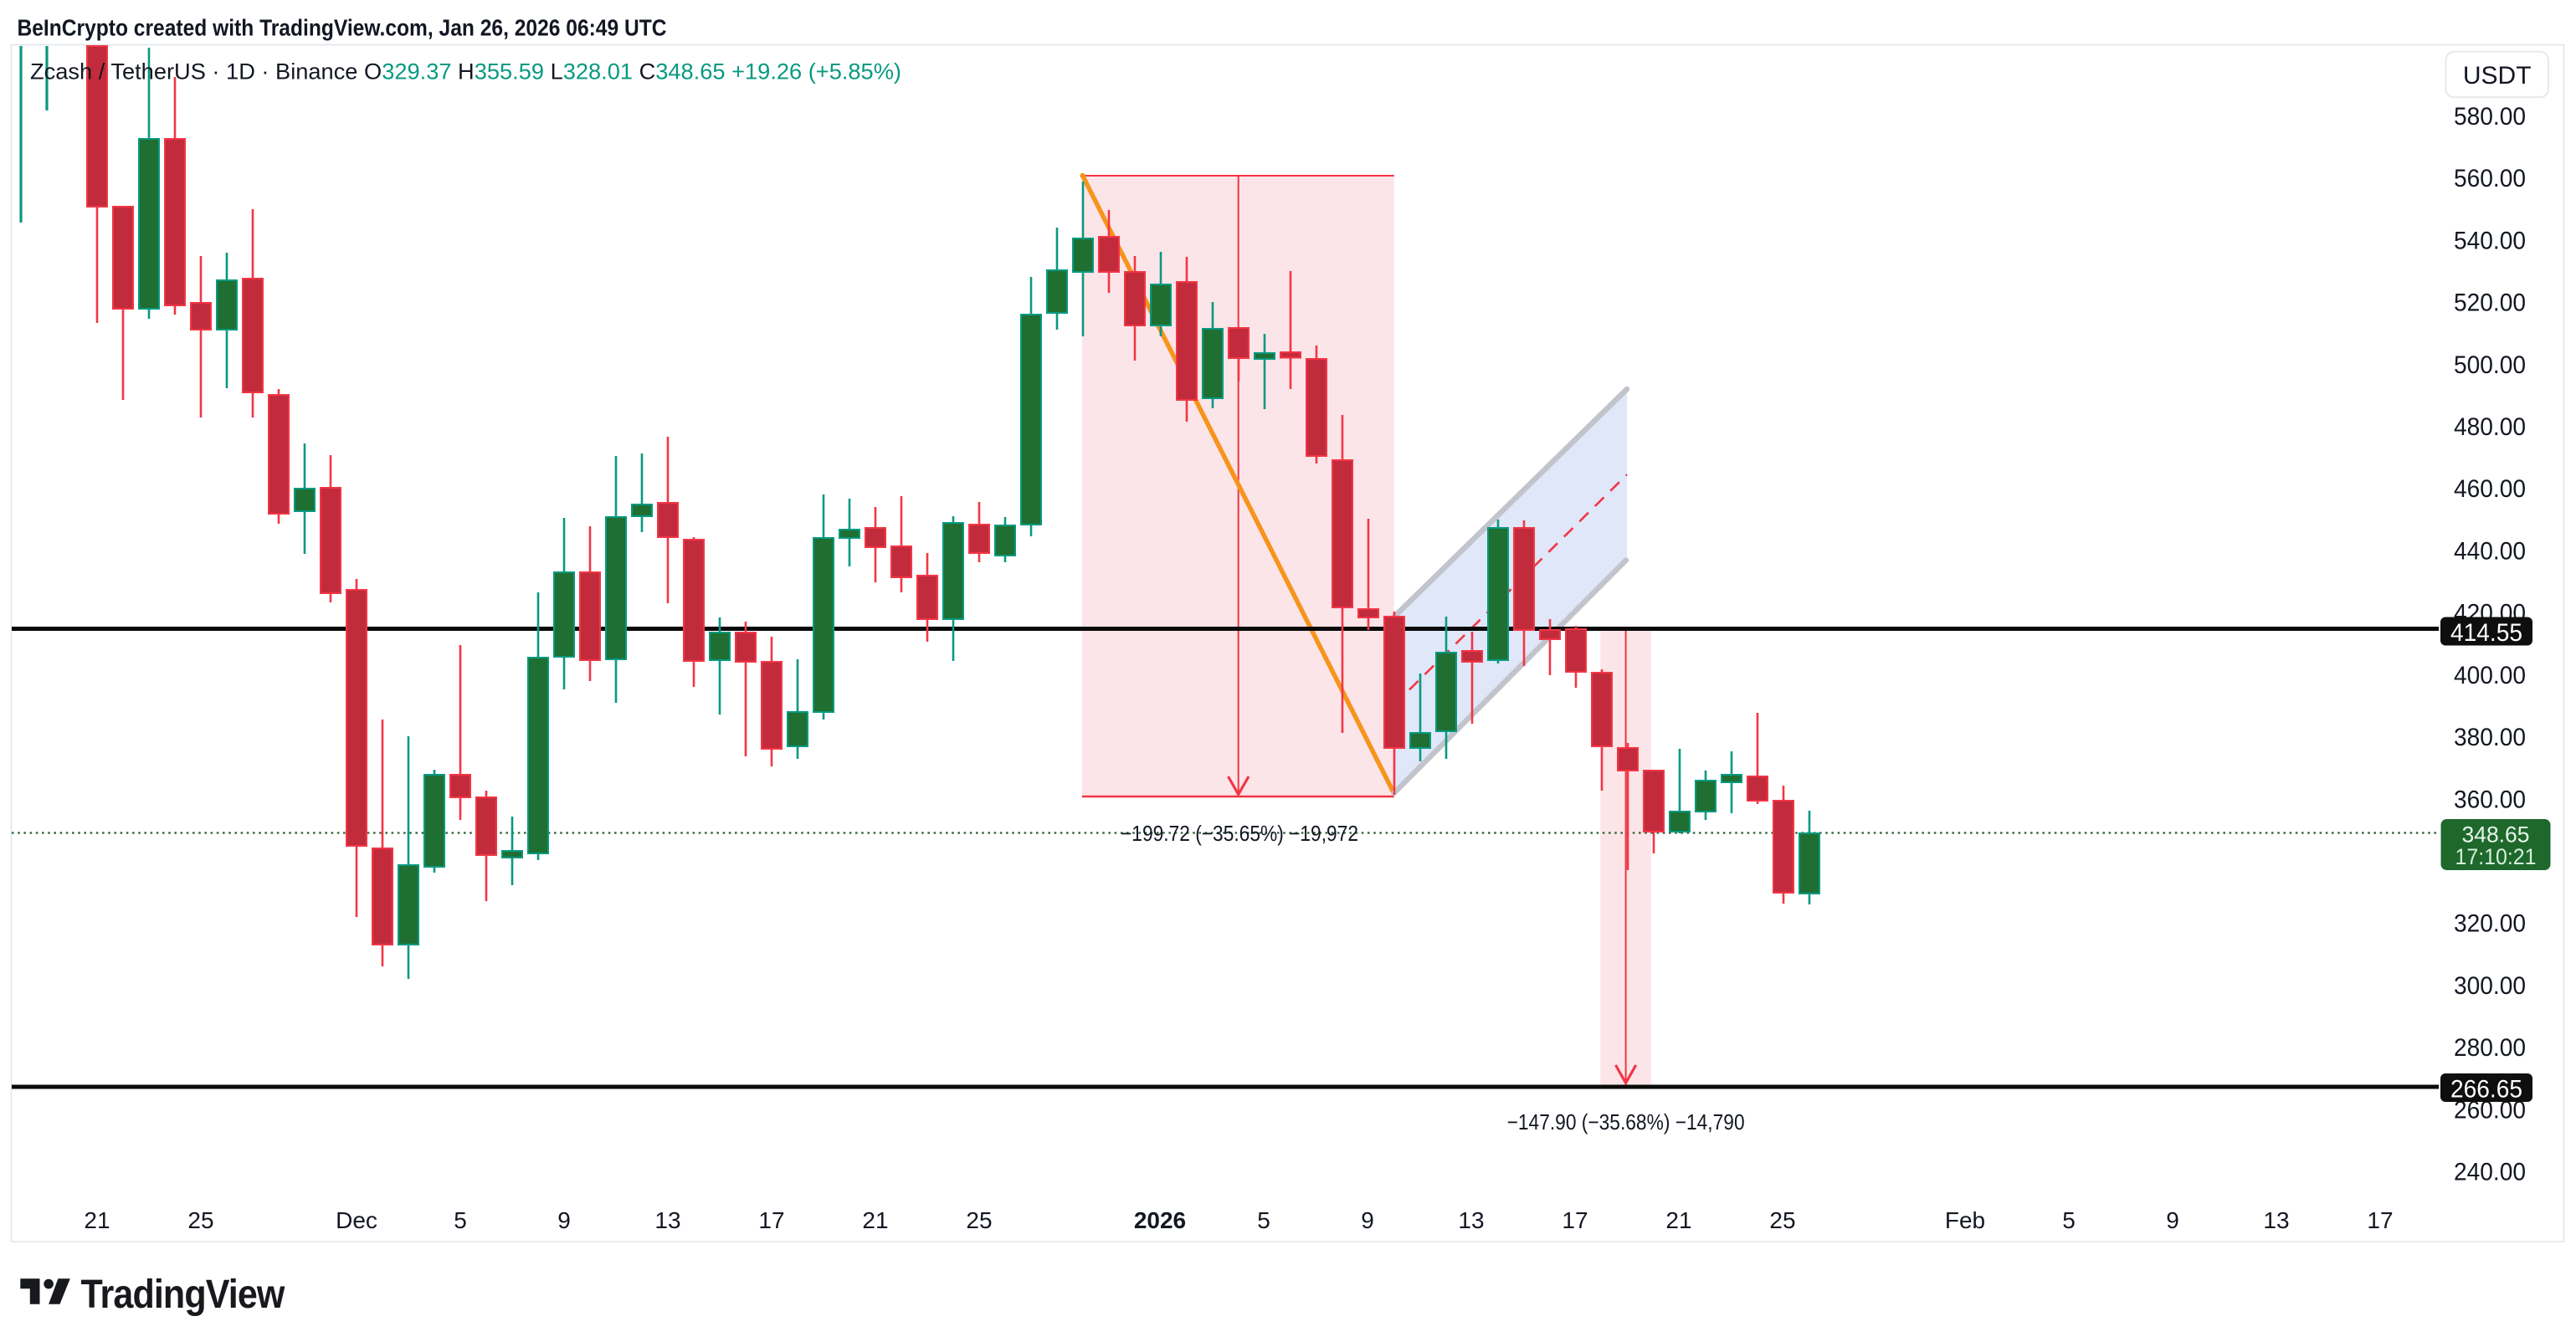 The width and height of the screenshot is (2576, 1342). I want to click on svg-text: 580.00, so click(2490, 117).